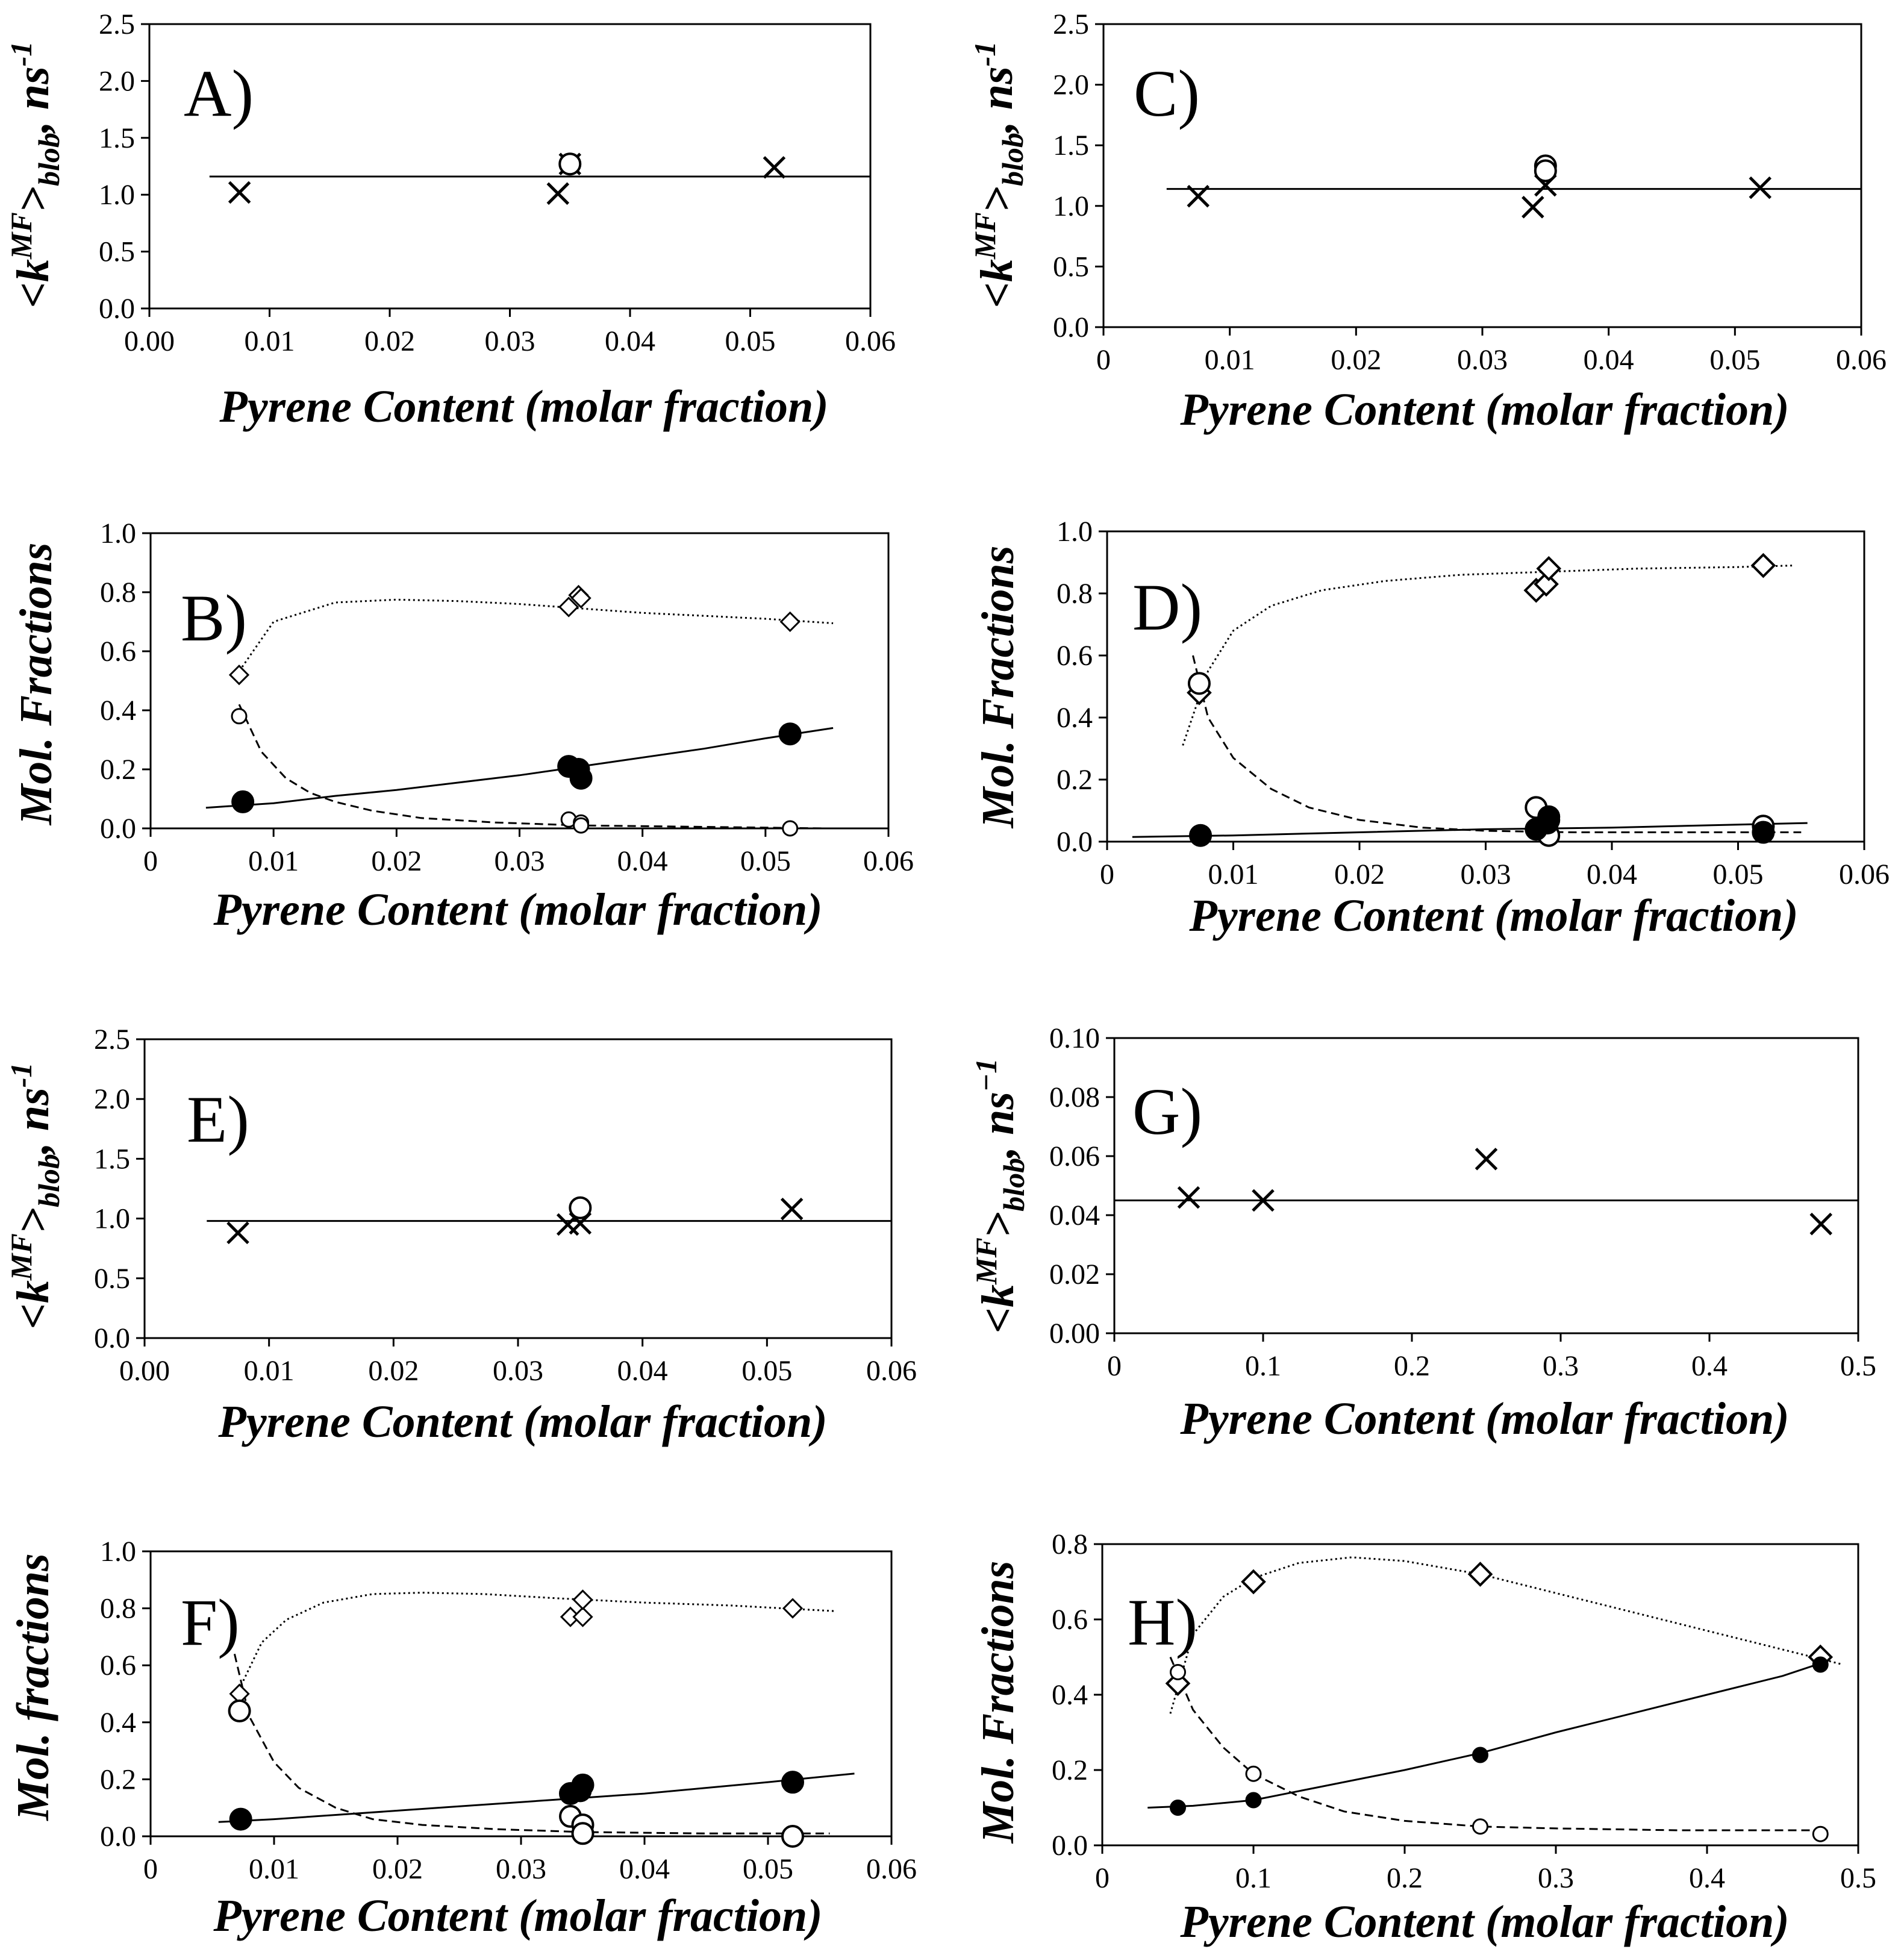 The image size is (1904, 1958). I want to click on panel-f-diamonds-point, so click(582, 1616).